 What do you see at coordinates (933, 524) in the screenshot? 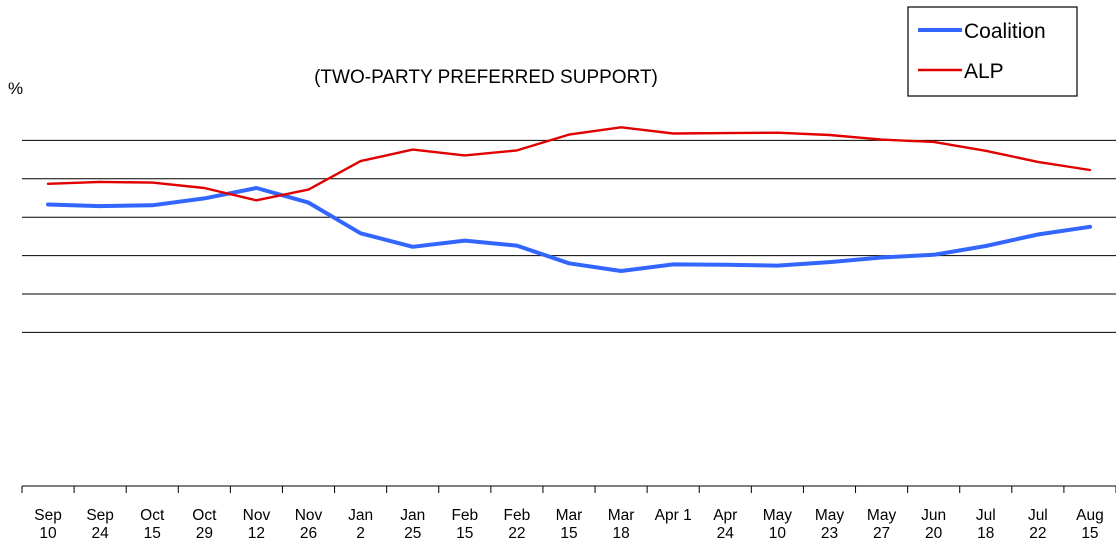
I see `x-tick-label: Jun 20` at bounding box center [933, 524].